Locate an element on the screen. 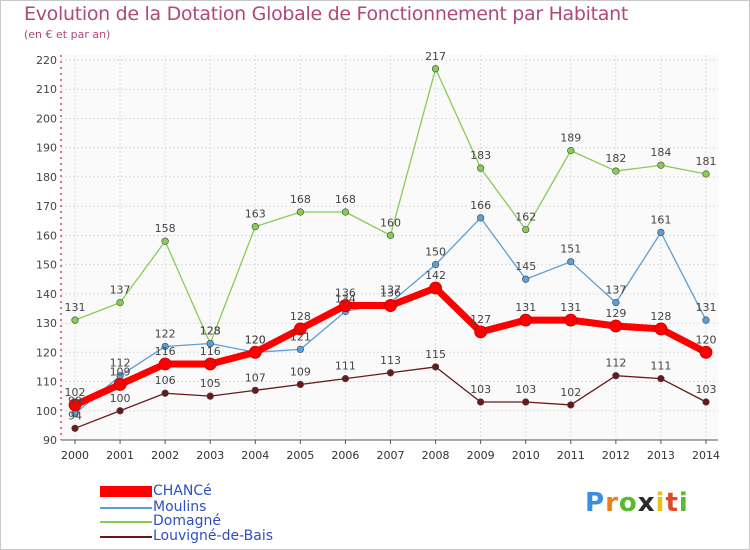 The image size is (750, 550). data-label-chanc-: 102 is located at coordinates (75, 392).